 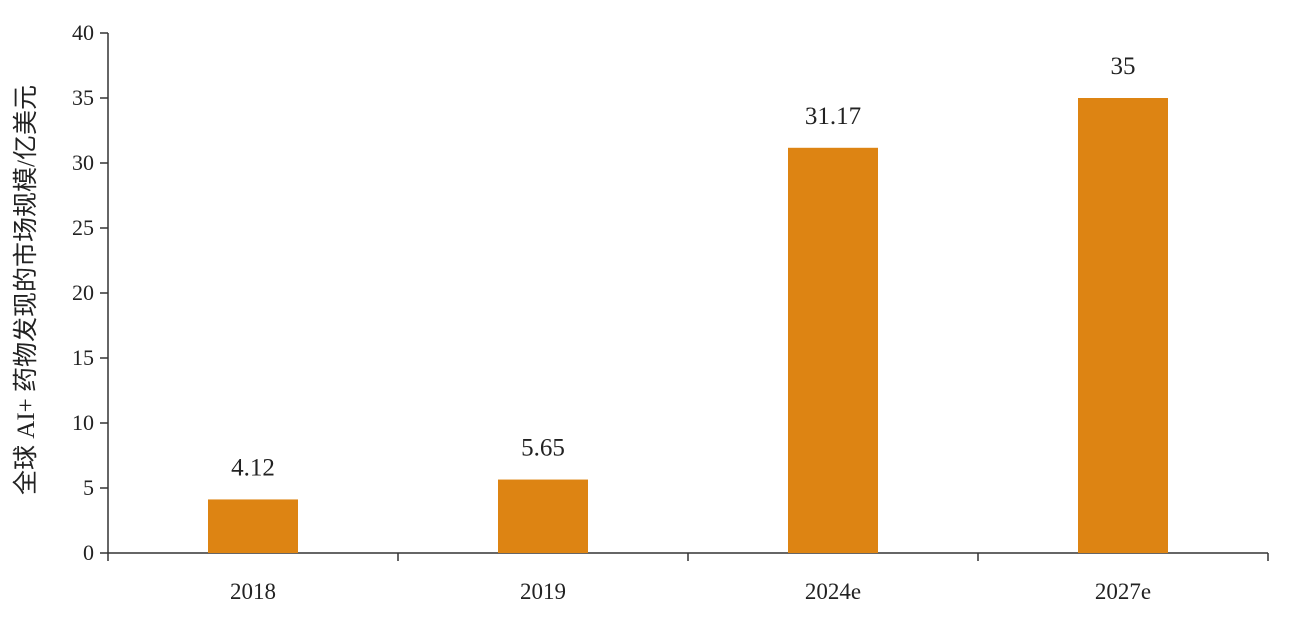 I want to click on y-tick-label: 15, so click(x=83, y=357).